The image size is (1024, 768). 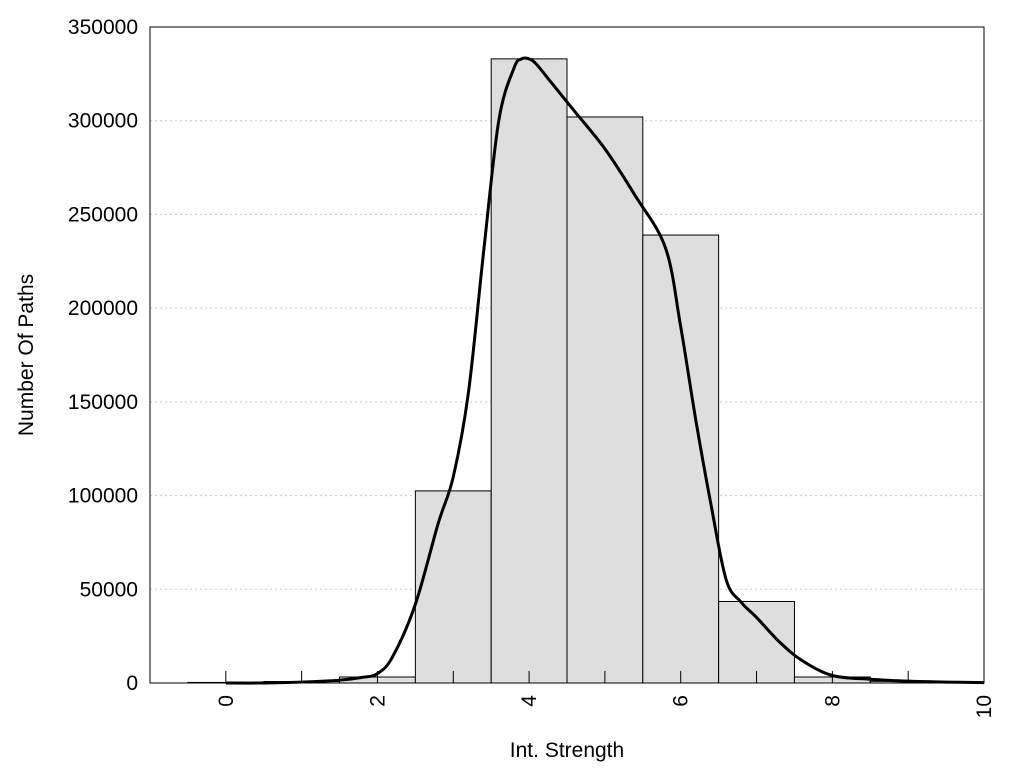 What do you see at coordinates (984, 706) in the screenshot?
I see `x-tick-label: 10` at bounding box center [984, 706].